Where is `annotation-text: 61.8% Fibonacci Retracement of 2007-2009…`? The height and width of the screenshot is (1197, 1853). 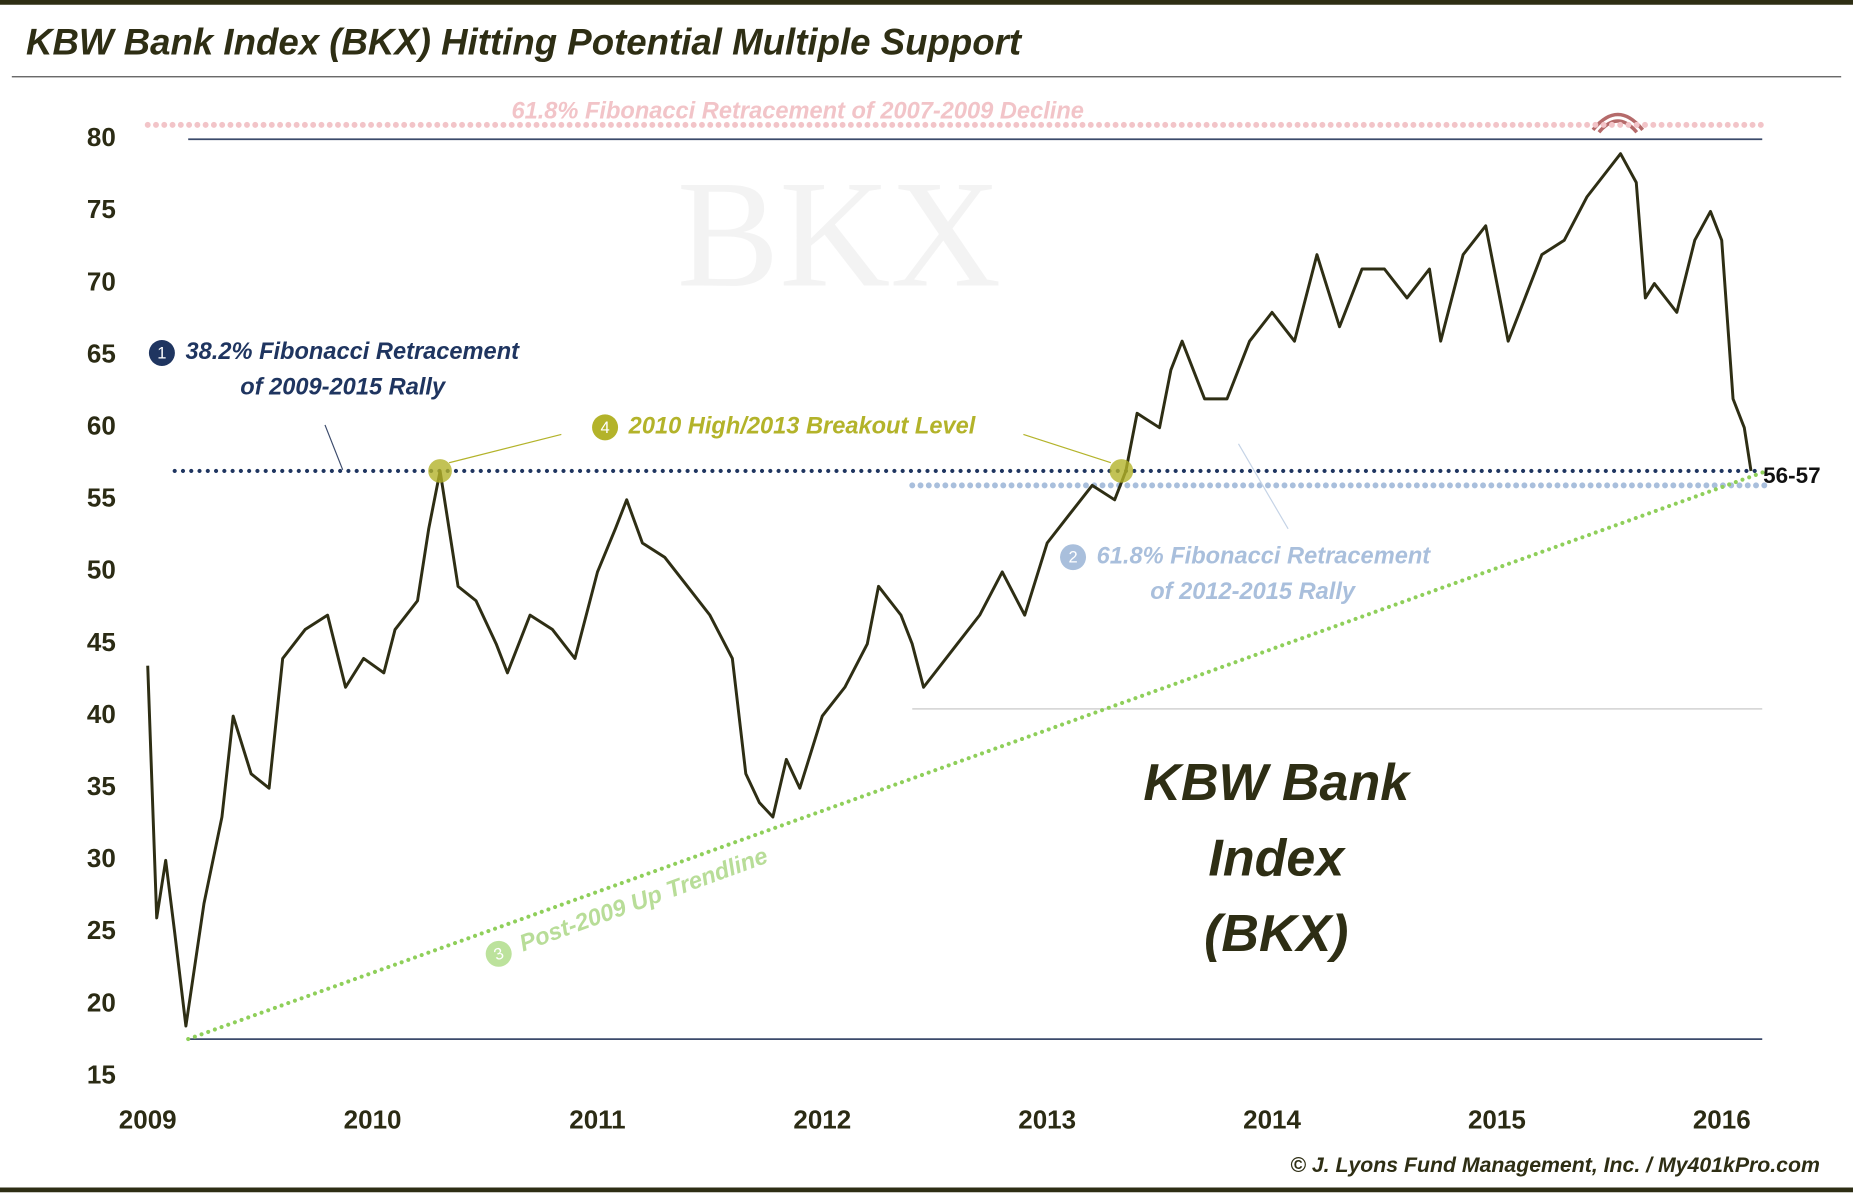 annotation-text: 61.8% Fibonacci Retracement of 2007-2009… is located at coordinates (797, 111).